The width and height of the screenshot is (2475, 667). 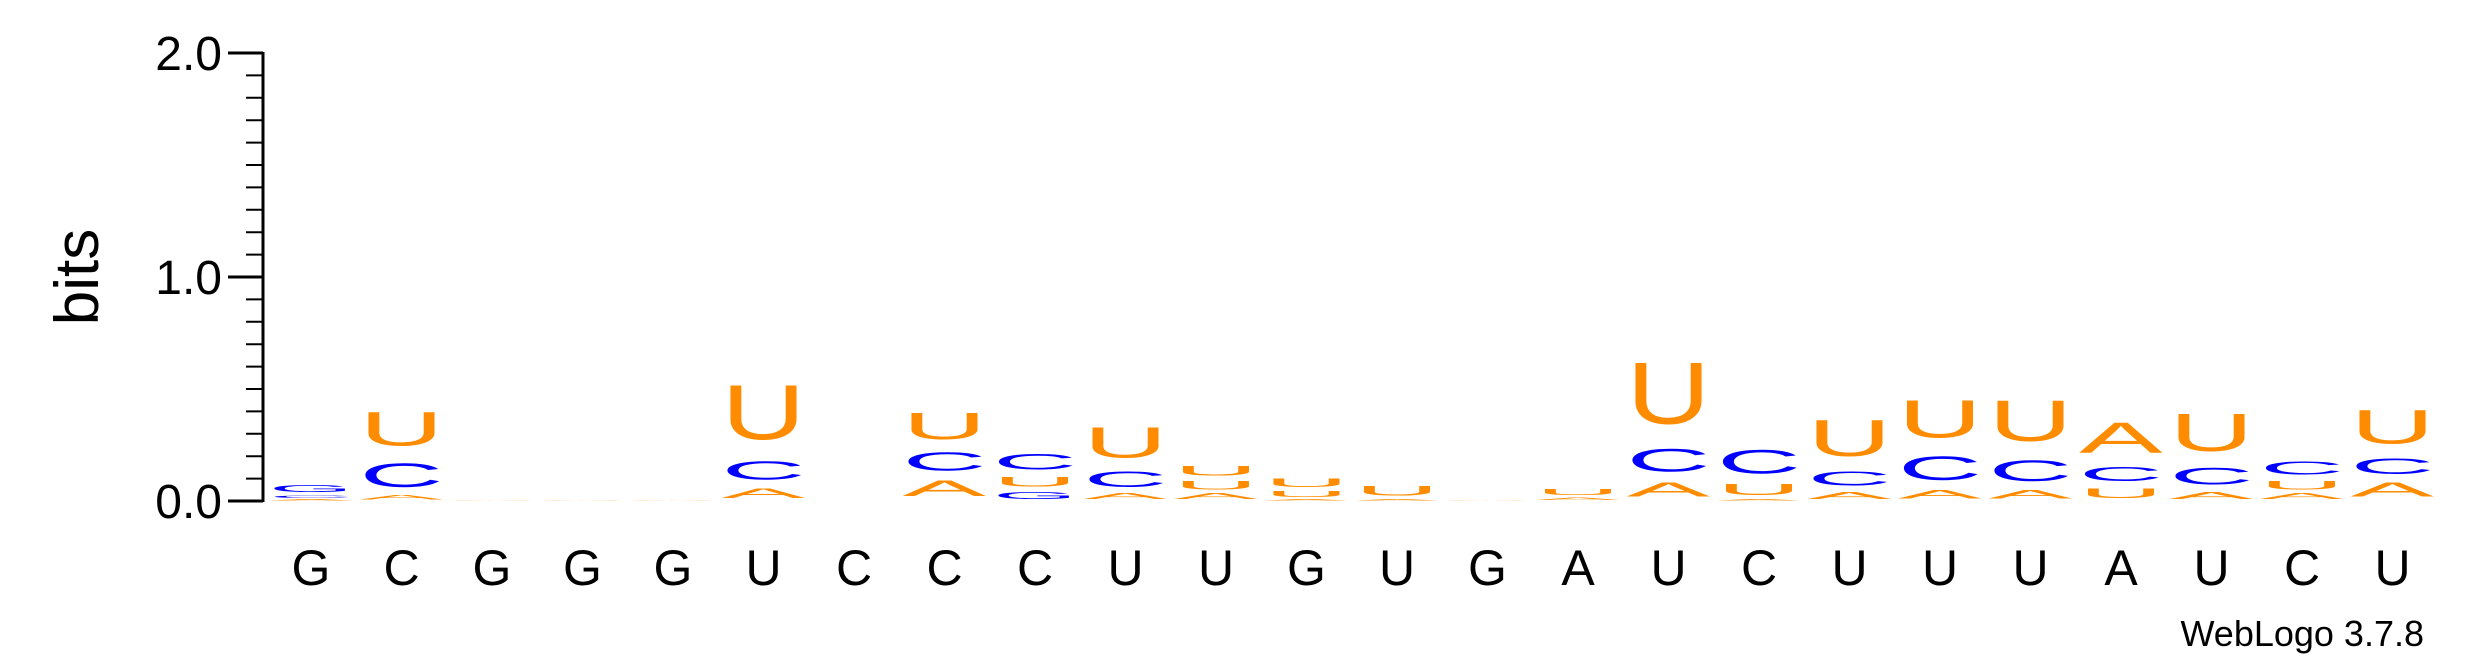 What do you see at coordinates (2302, 633) in the screenshot?
I see `weblogo-credit: WebLogo 3.7.8` at bounding box center [2302, 633].